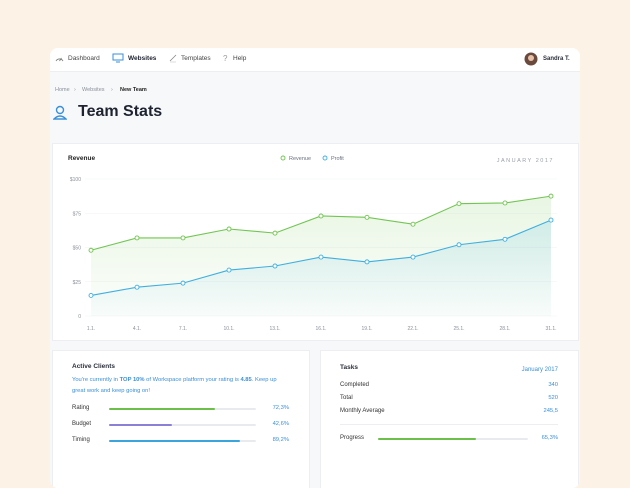 This screenshot has height=488, width=630. I want to click on text-segment: You're currently in, so click(96, 380).